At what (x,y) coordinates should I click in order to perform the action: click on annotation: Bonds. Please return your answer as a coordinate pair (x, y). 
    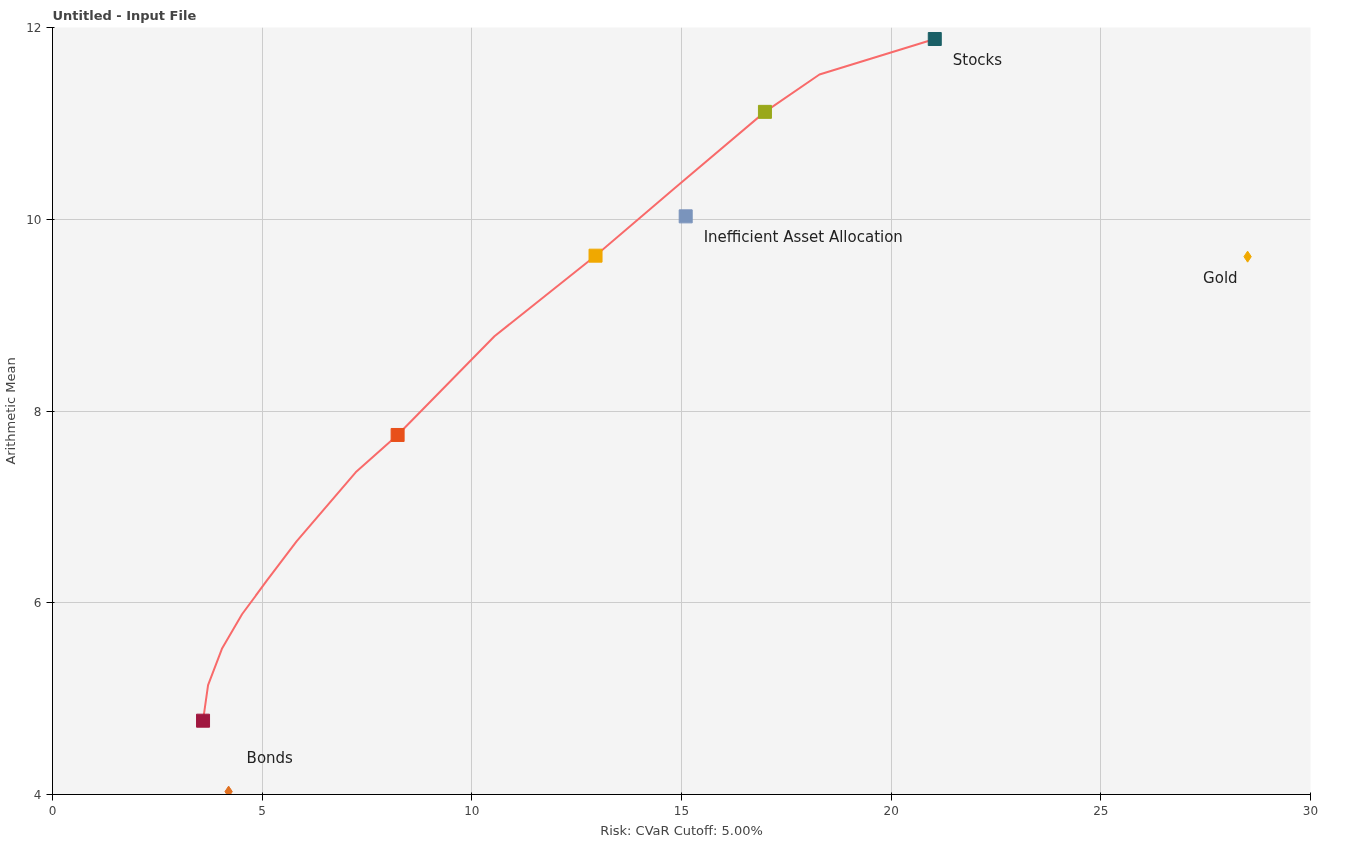
    Looking at the image, I should click on (270, 757).